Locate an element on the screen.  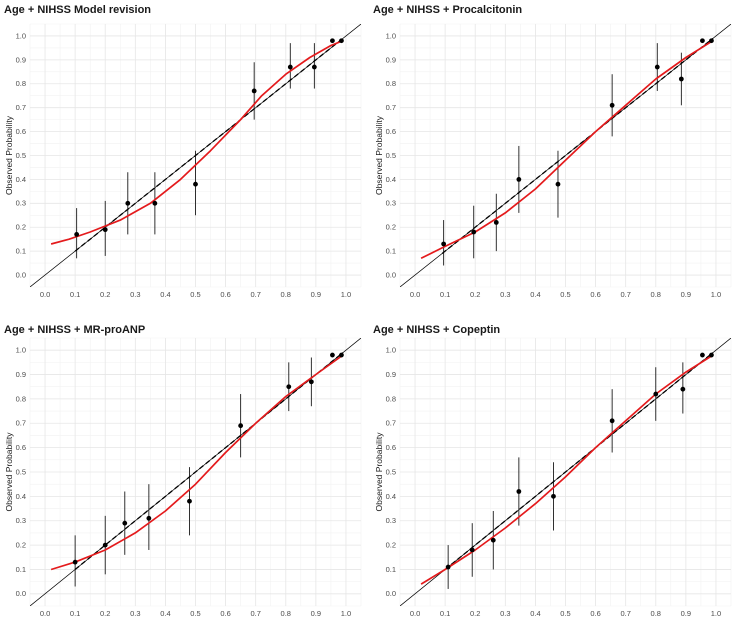
y-tick-label: 0.2 is located at coordinates (391, 544).